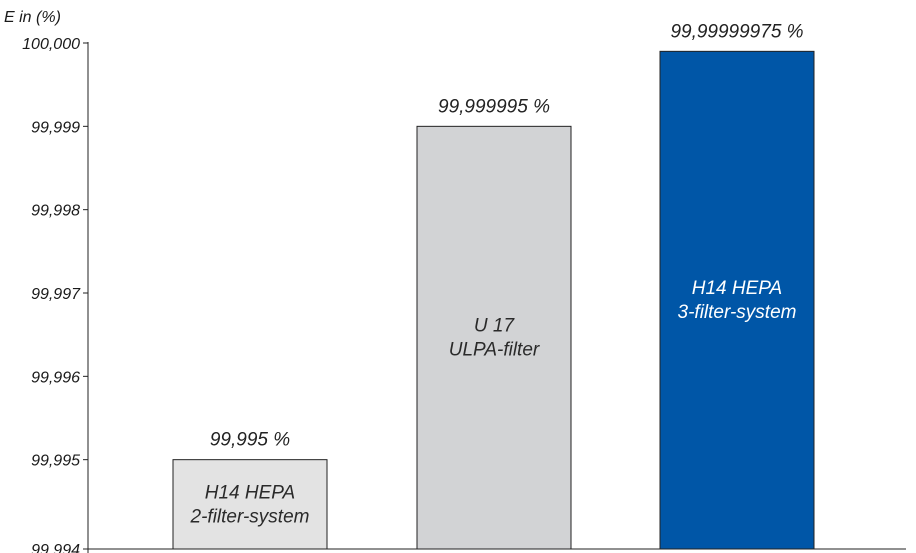 Image resolution: width=916 pixels, height=553 pixels. Describe the element at coordinates (55, 547) in the screenshot. I see `y-tick-label: 99,994` at that location.